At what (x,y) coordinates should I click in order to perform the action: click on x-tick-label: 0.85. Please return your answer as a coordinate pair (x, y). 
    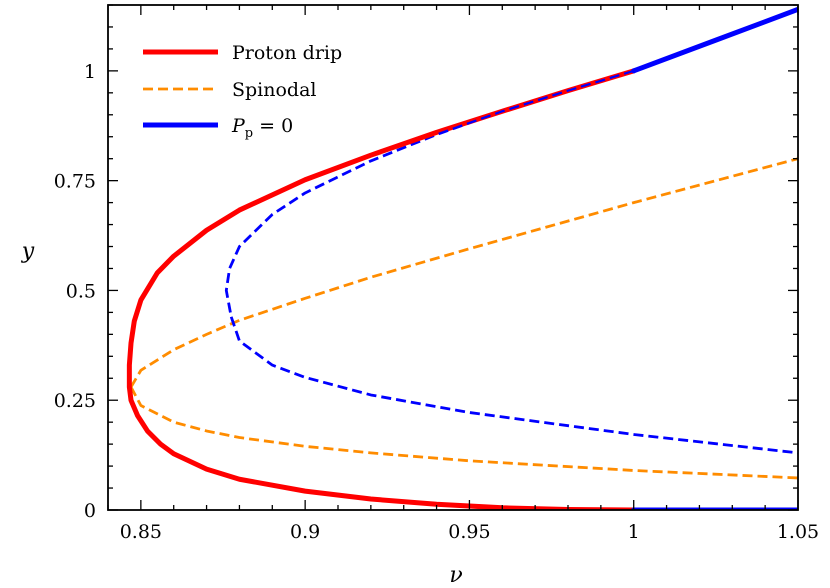
    Looking at the image, I should click on (141, 532).